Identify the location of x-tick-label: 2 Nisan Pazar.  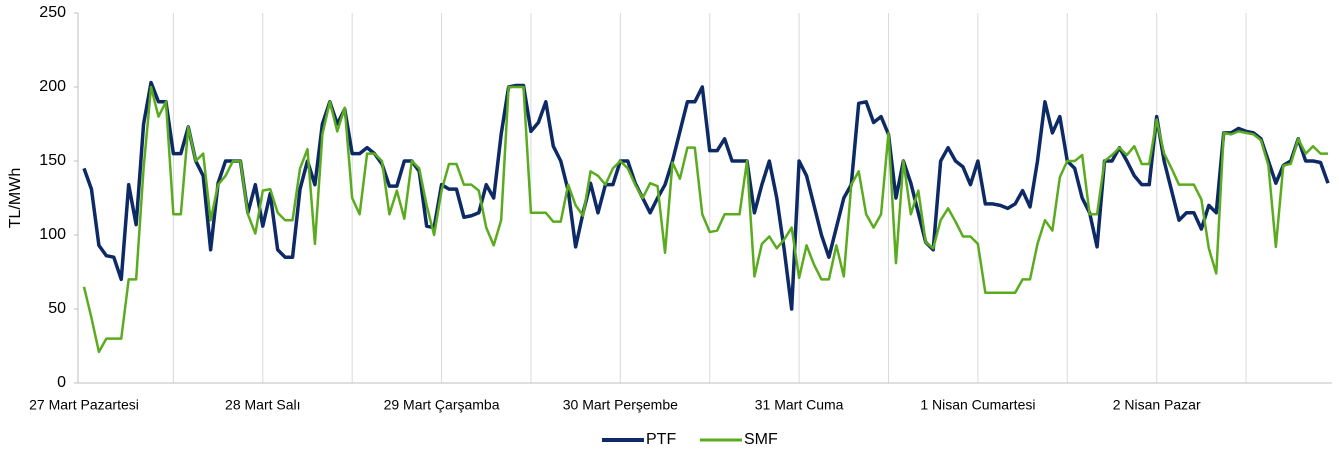
(1157, 405).